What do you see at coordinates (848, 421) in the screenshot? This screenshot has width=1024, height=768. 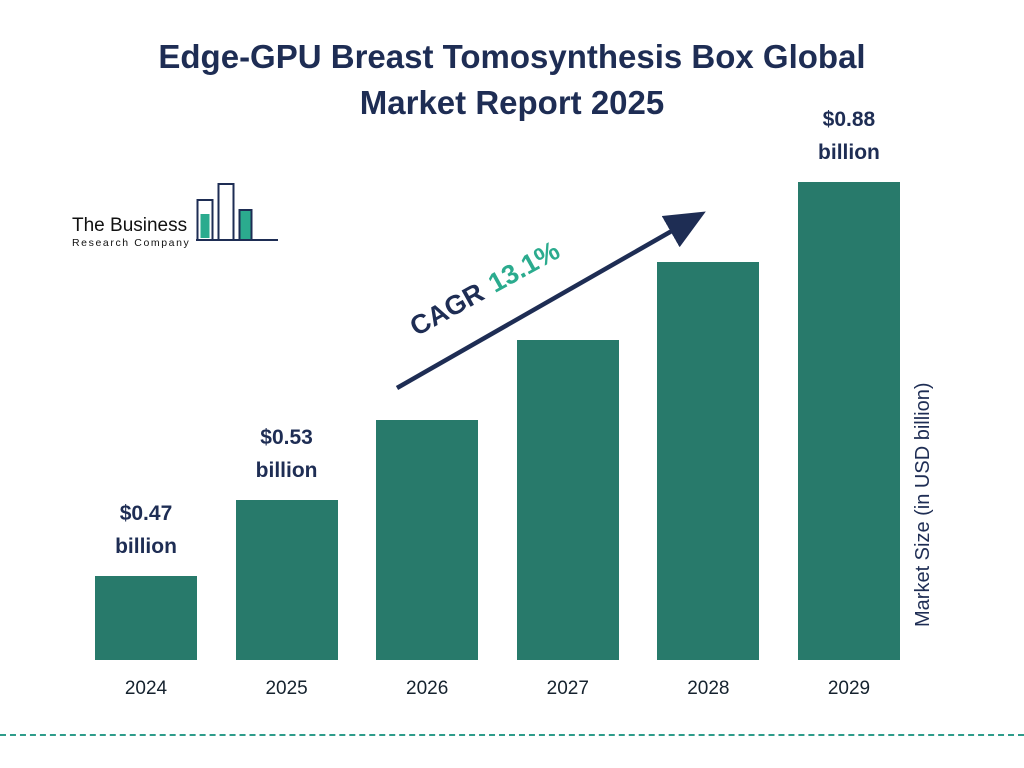 I see `bar-2029` at bounding box center [848, 421].